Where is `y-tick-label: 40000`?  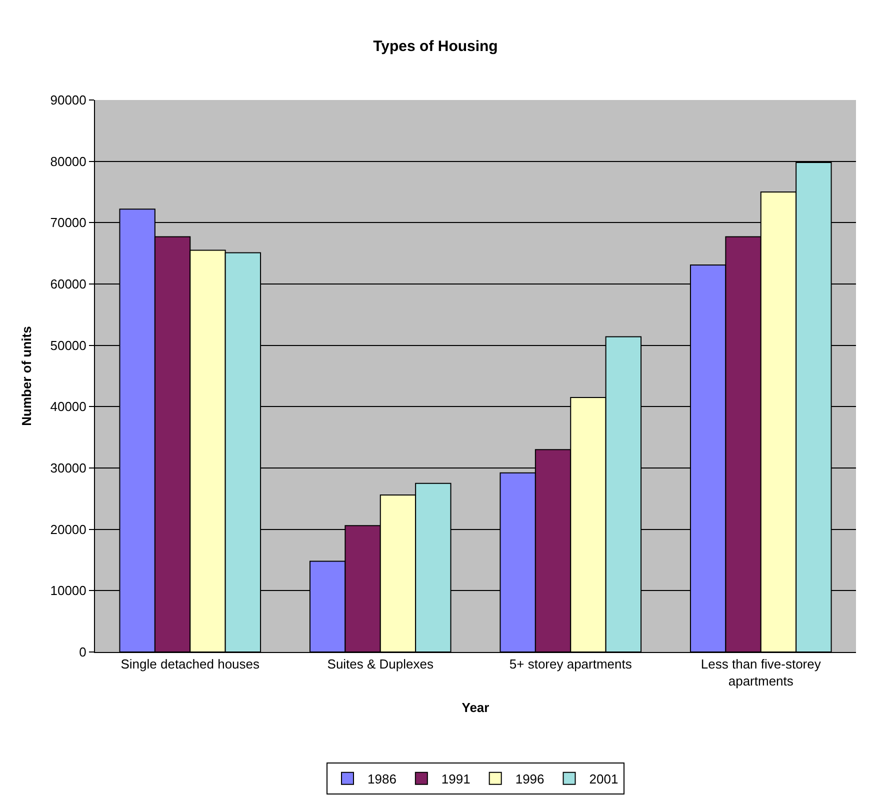 y-tick-label: 40000 is located at coordinates (68, 406).